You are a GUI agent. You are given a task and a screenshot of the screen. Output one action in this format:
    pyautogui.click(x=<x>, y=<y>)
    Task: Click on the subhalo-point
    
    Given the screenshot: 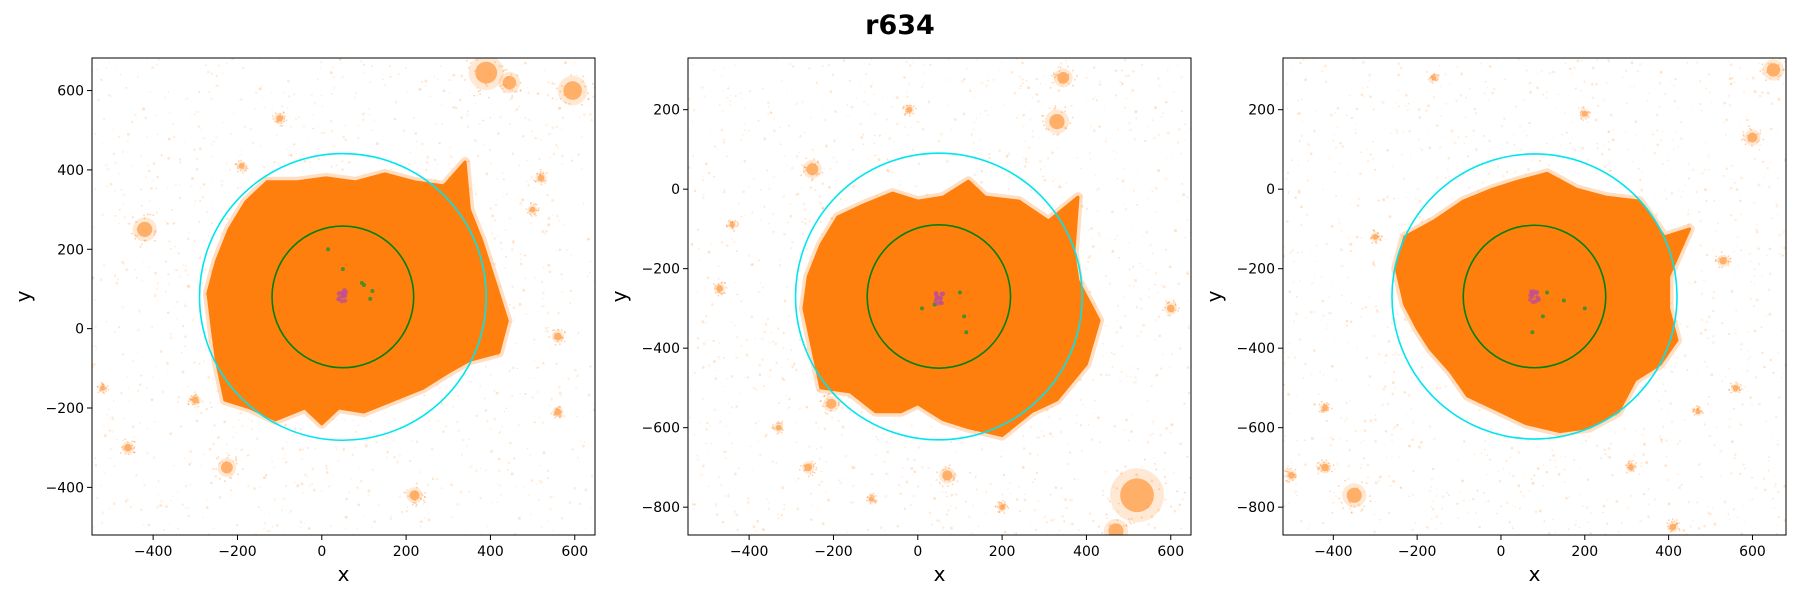 What is the action you would take?
    pyautogui.click(x=966, y=332)
    